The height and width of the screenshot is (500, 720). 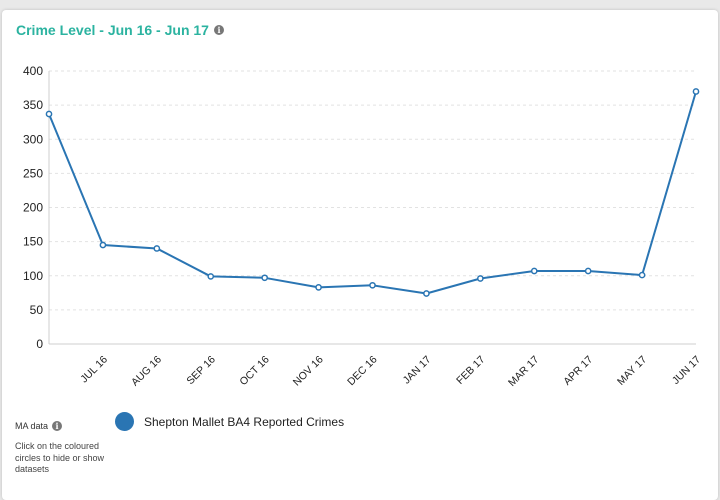 What do you see at coordinates (33, 208) in the screenshot?
I see `y-tick-label: 200` at bounding box center [33, 208].